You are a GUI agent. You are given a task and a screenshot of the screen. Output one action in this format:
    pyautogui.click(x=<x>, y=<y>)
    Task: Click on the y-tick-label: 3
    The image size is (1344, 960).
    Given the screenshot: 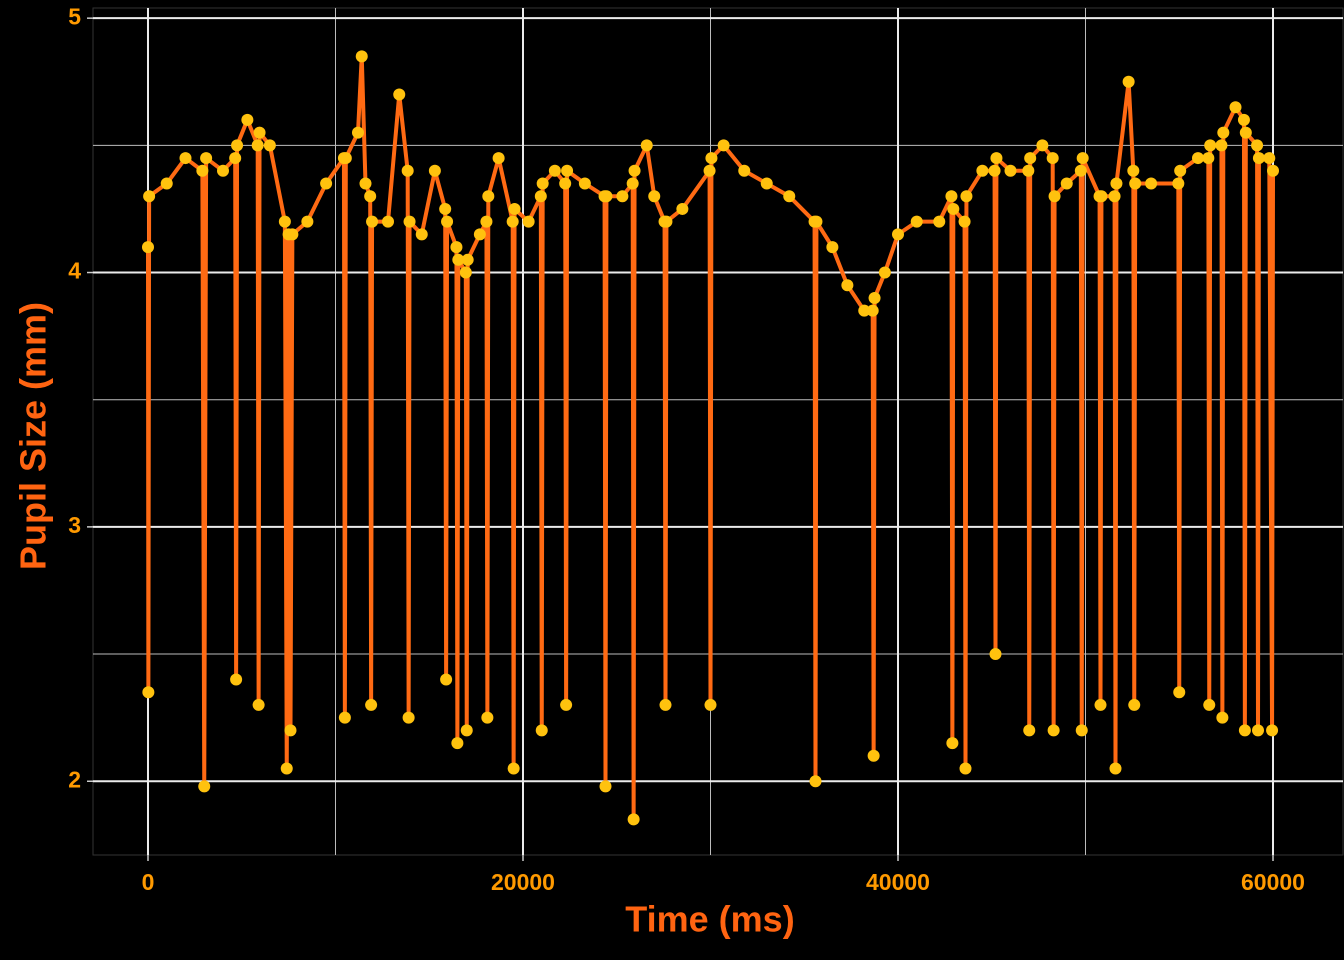 What is the action you would take?
    pyautogui.click(x=74, y=525)
    